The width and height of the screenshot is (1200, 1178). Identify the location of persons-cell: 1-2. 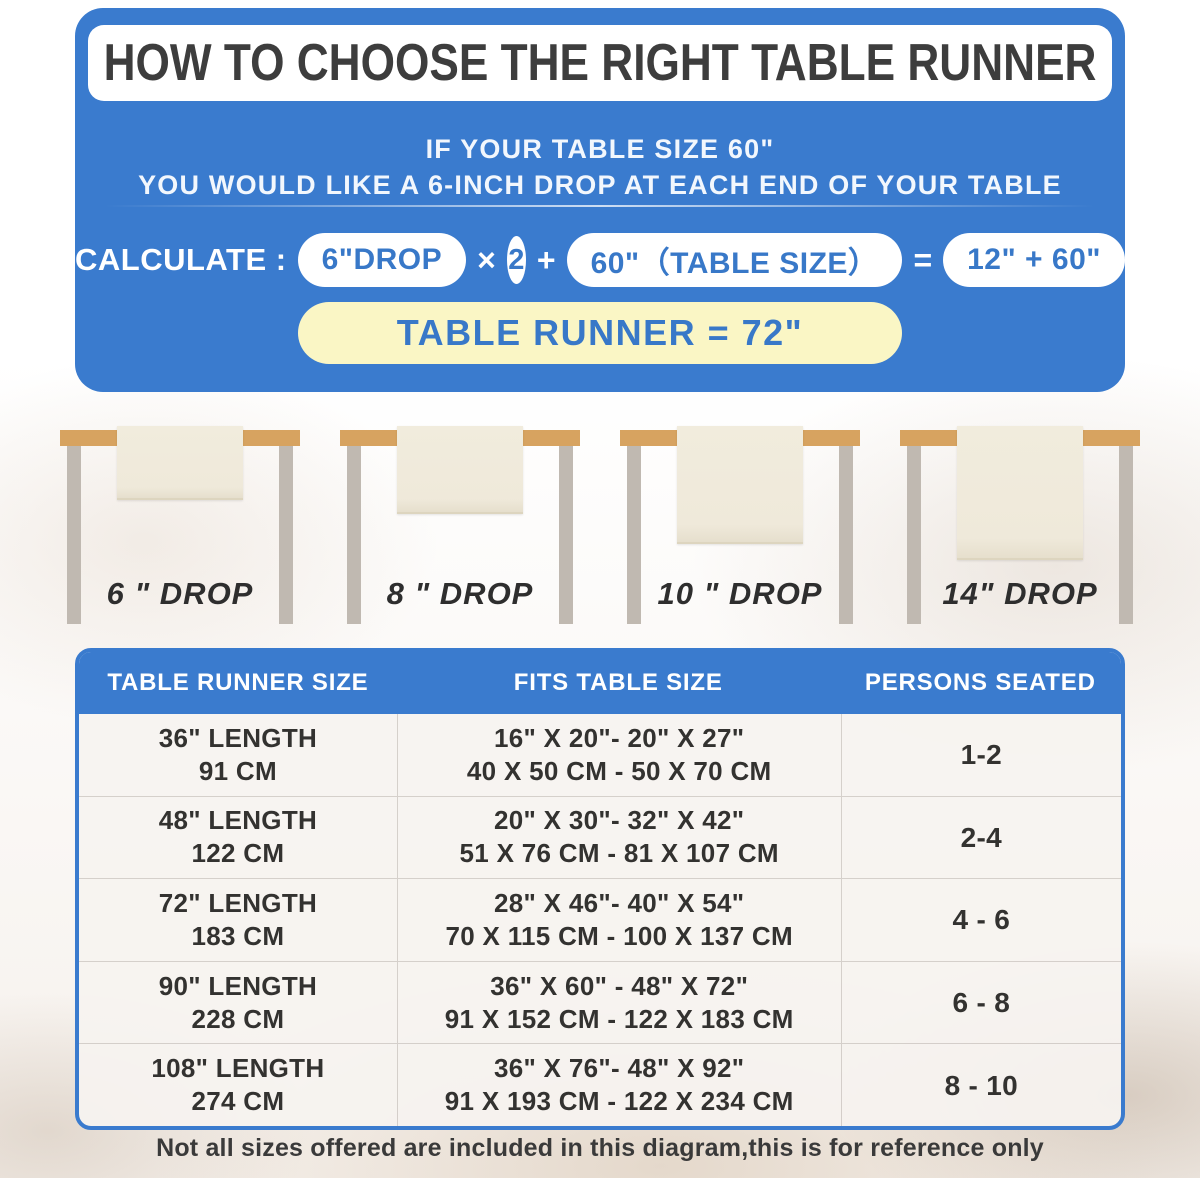
(980, 755).